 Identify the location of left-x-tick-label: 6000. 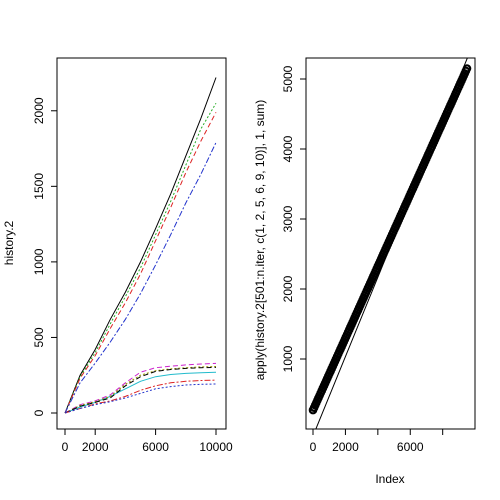
(155, 447).